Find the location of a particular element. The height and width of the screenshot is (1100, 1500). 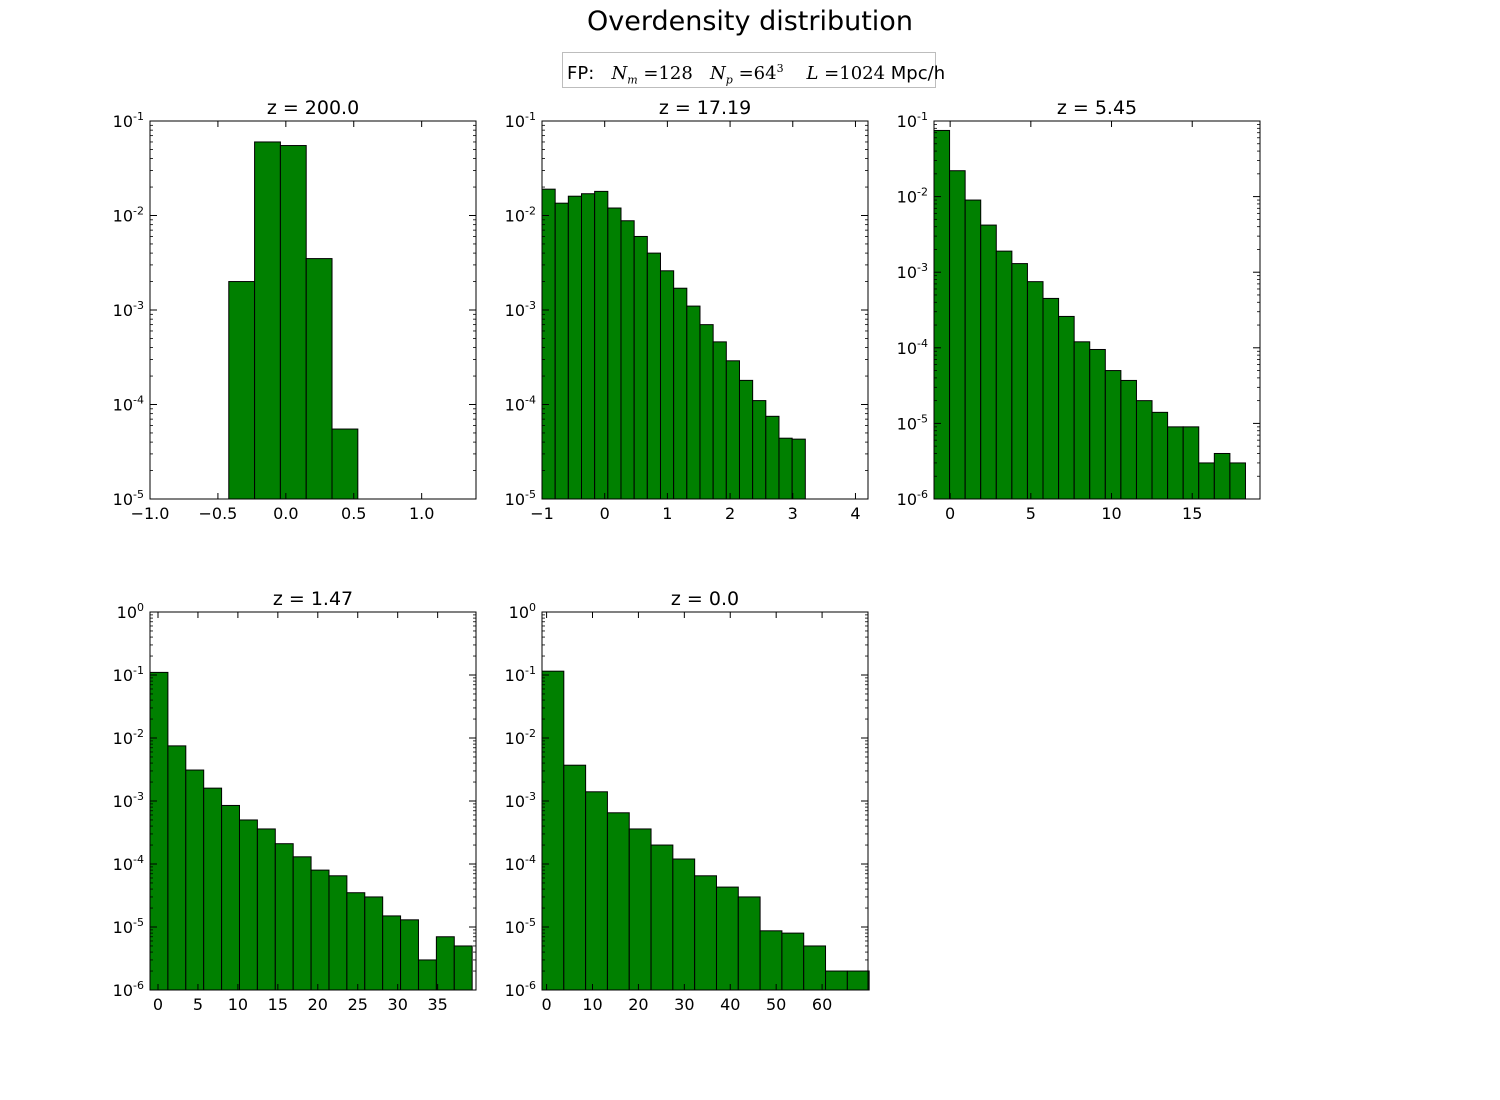

x-tick-label: 2 is located at coordinates (730, 513).